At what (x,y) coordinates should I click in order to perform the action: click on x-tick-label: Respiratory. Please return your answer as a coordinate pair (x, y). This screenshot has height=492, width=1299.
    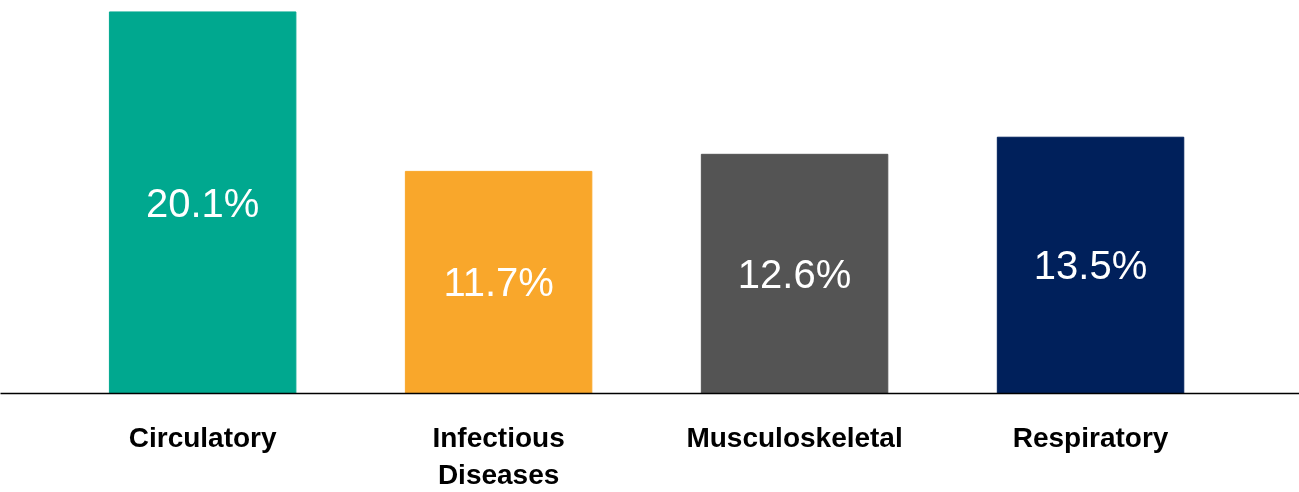
    Looking at the image, I should click on (1090, 437).